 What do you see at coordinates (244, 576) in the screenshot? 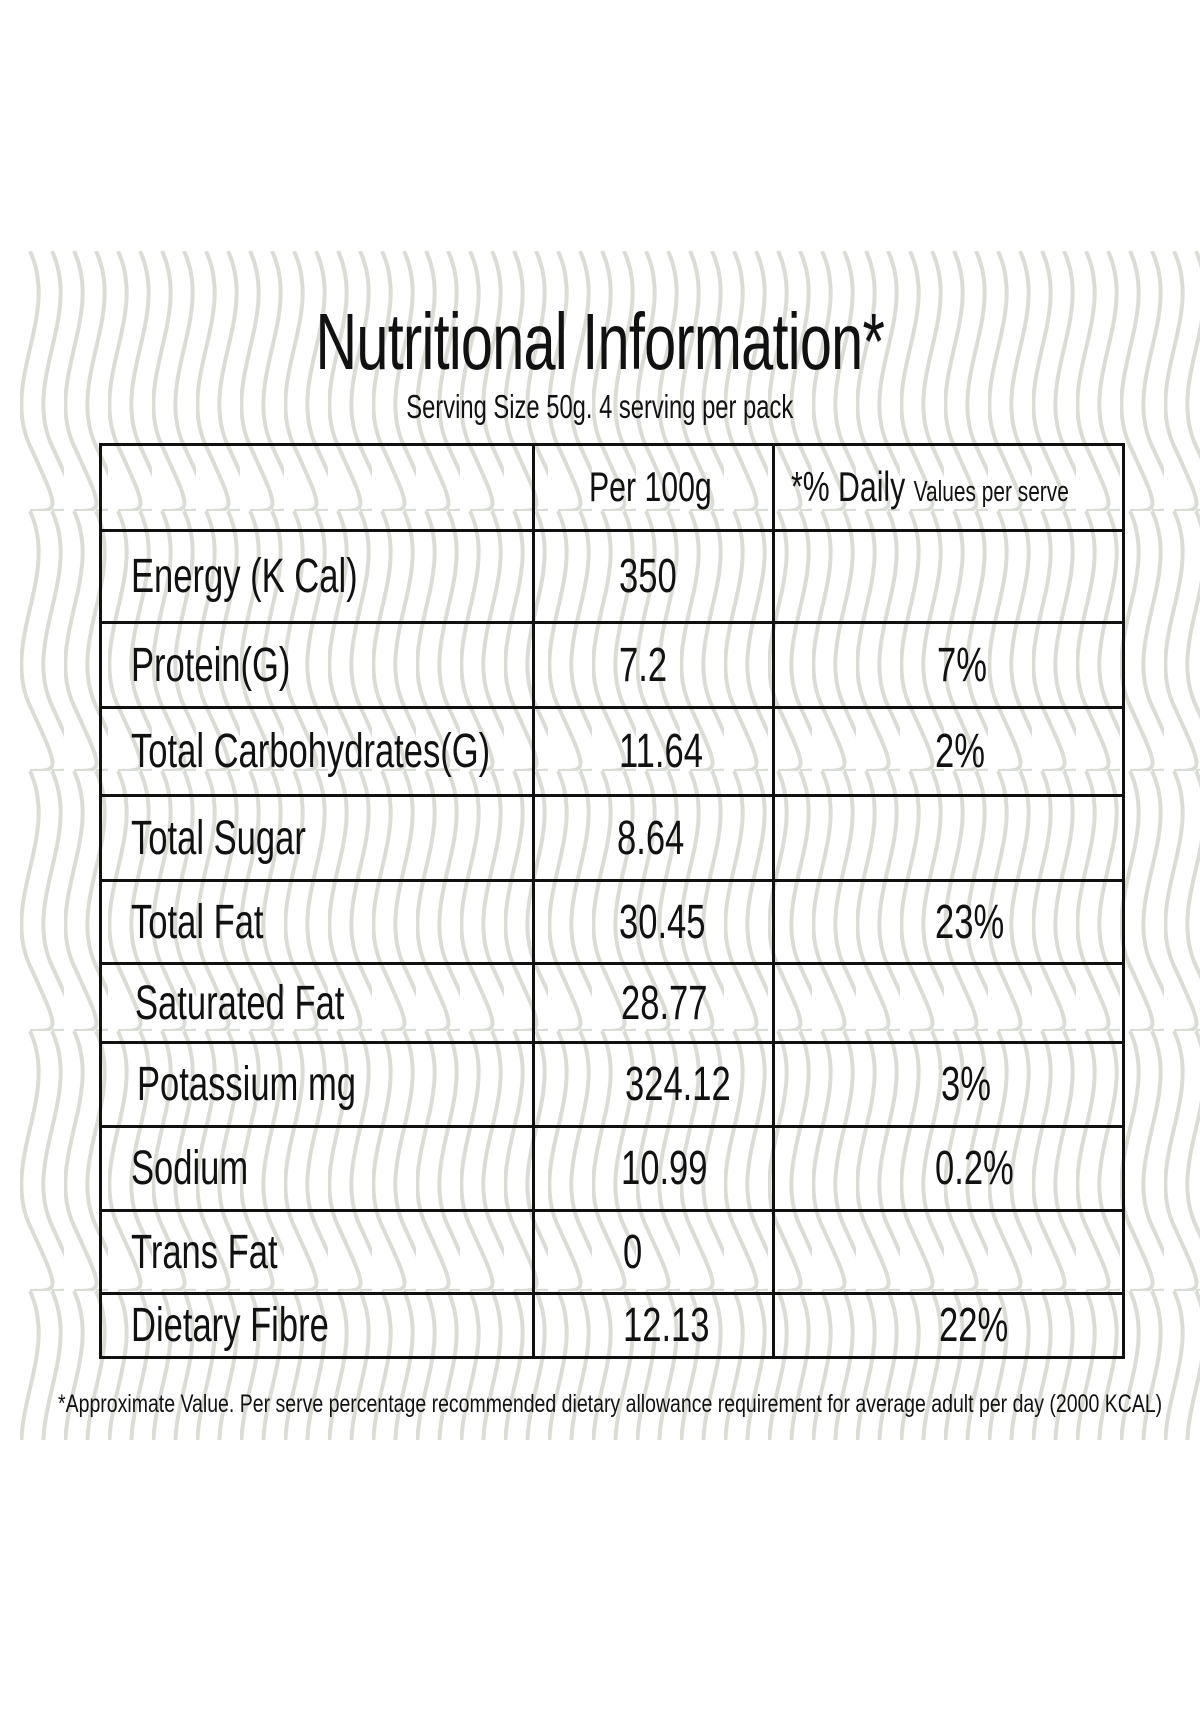
I see `nutrient-label: Energy (K Cal)` at bounding box center [244, 576].